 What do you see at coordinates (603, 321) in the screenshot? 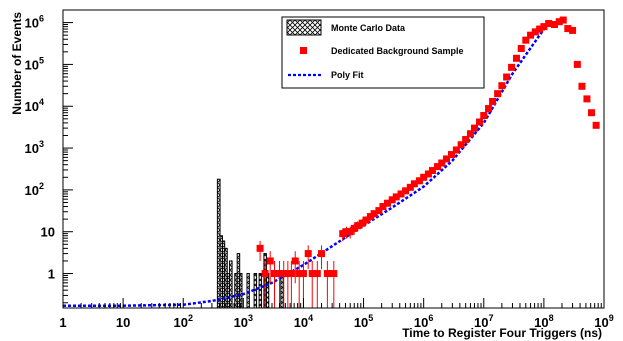
I see `x-tick-label: 10⁹` at bounding box center [603, 321].